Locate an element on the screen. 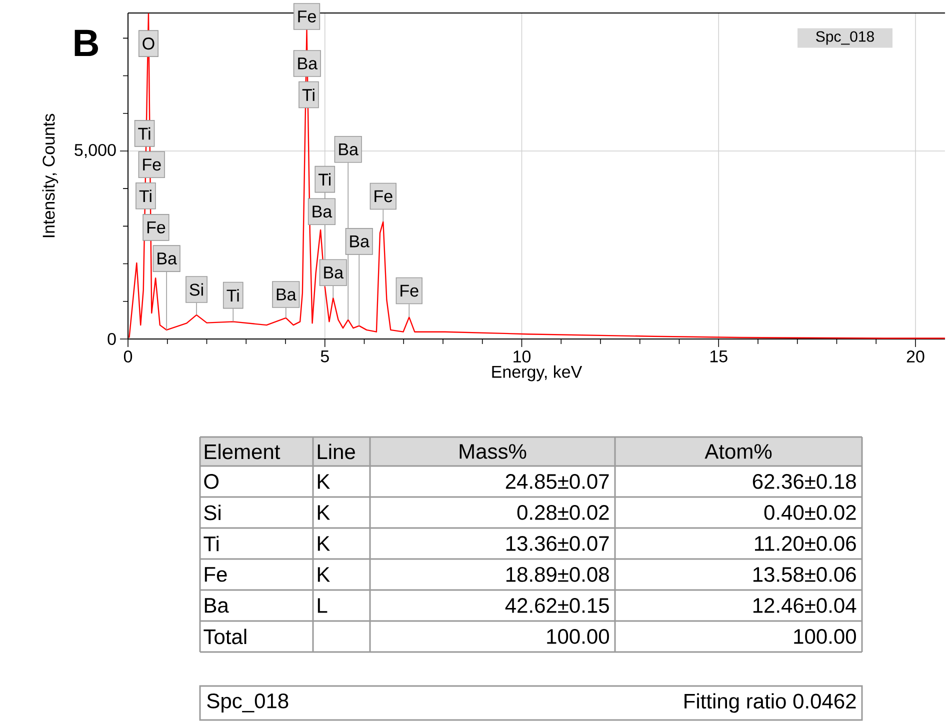  annotation: O is located at coordinates (148, 44).